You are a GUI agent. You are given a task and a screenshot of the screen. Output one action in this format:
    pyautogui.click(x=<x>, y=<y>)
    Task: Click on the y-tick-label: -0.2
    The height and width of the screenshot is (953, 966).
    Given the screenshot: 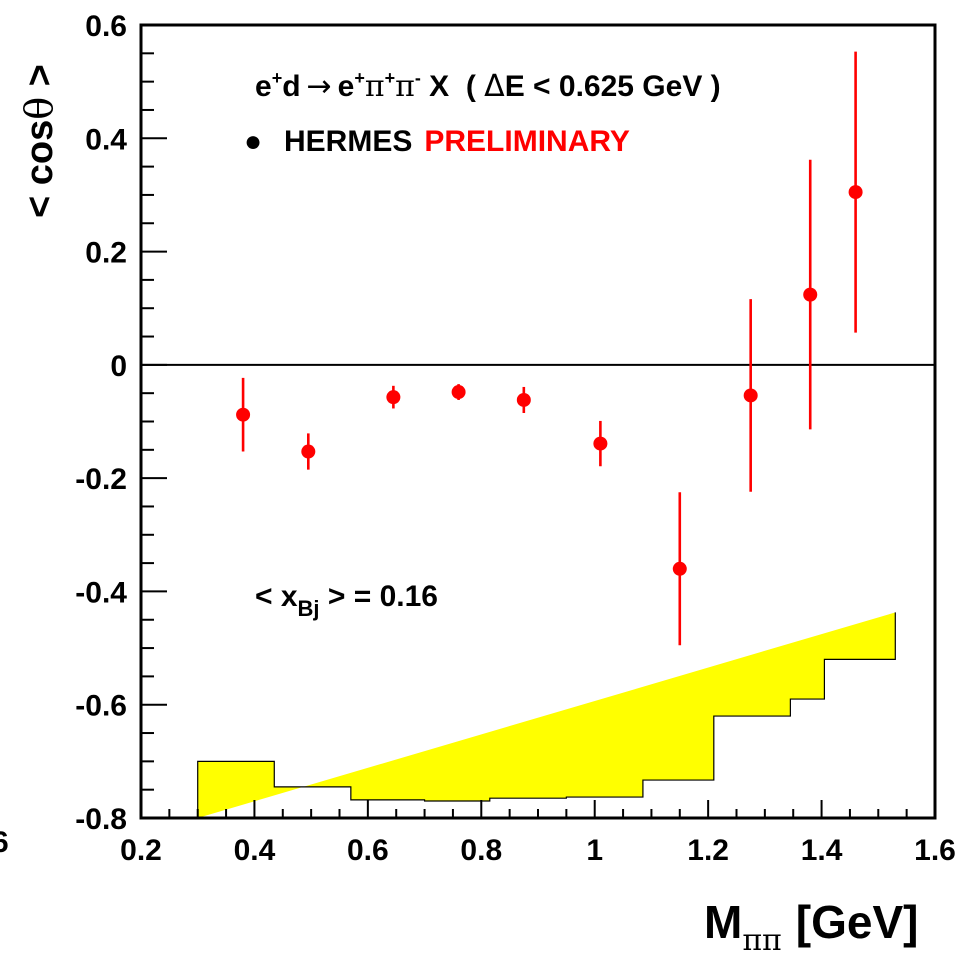 What is the action you would take?
    pyautogui.click(x=101, y=479)
    